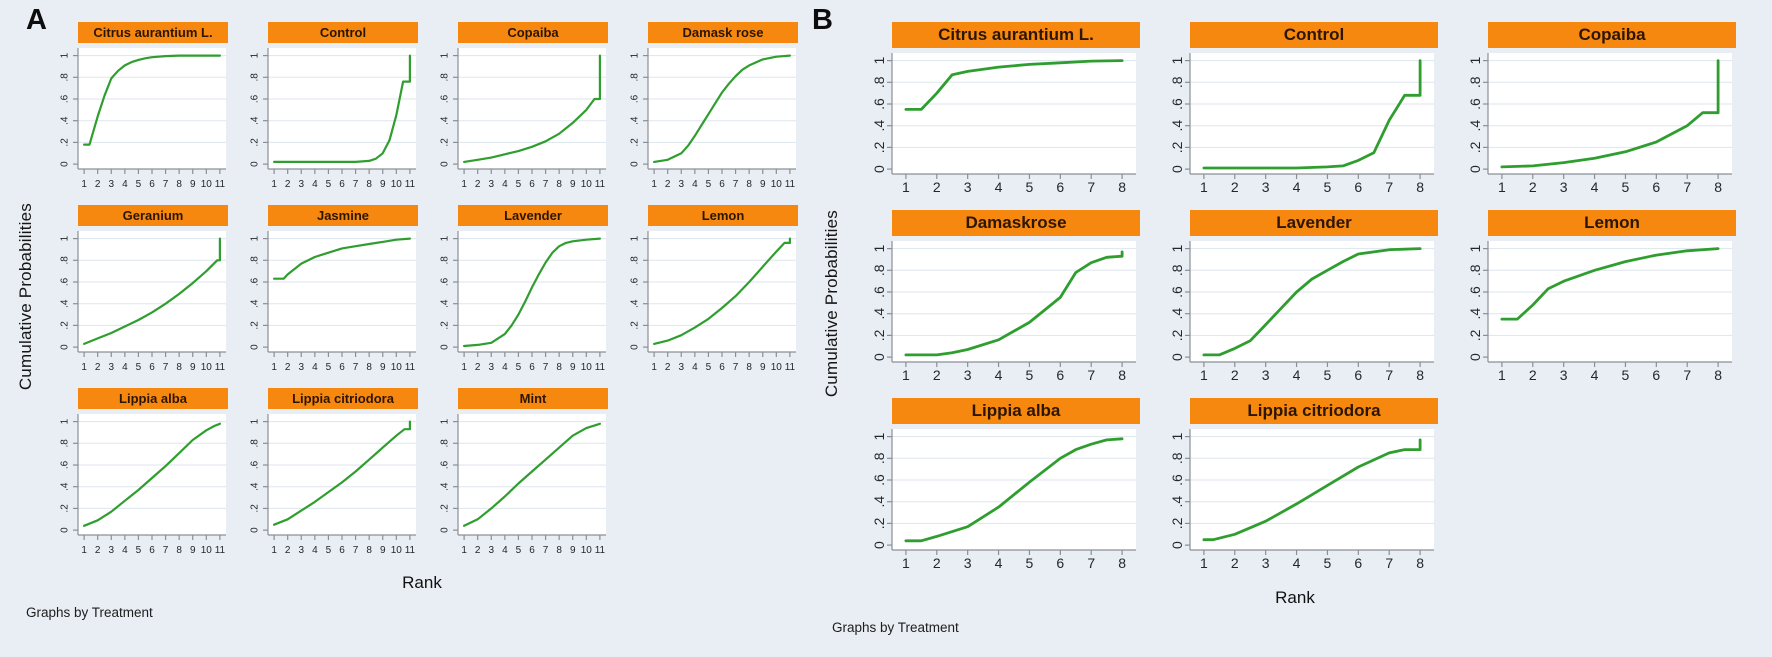 The width and height of the screenshot is (1772, 657). Describe the element at coordinates (723, 215) in the screenshot. I see `chart-title: Lemon` at that location.